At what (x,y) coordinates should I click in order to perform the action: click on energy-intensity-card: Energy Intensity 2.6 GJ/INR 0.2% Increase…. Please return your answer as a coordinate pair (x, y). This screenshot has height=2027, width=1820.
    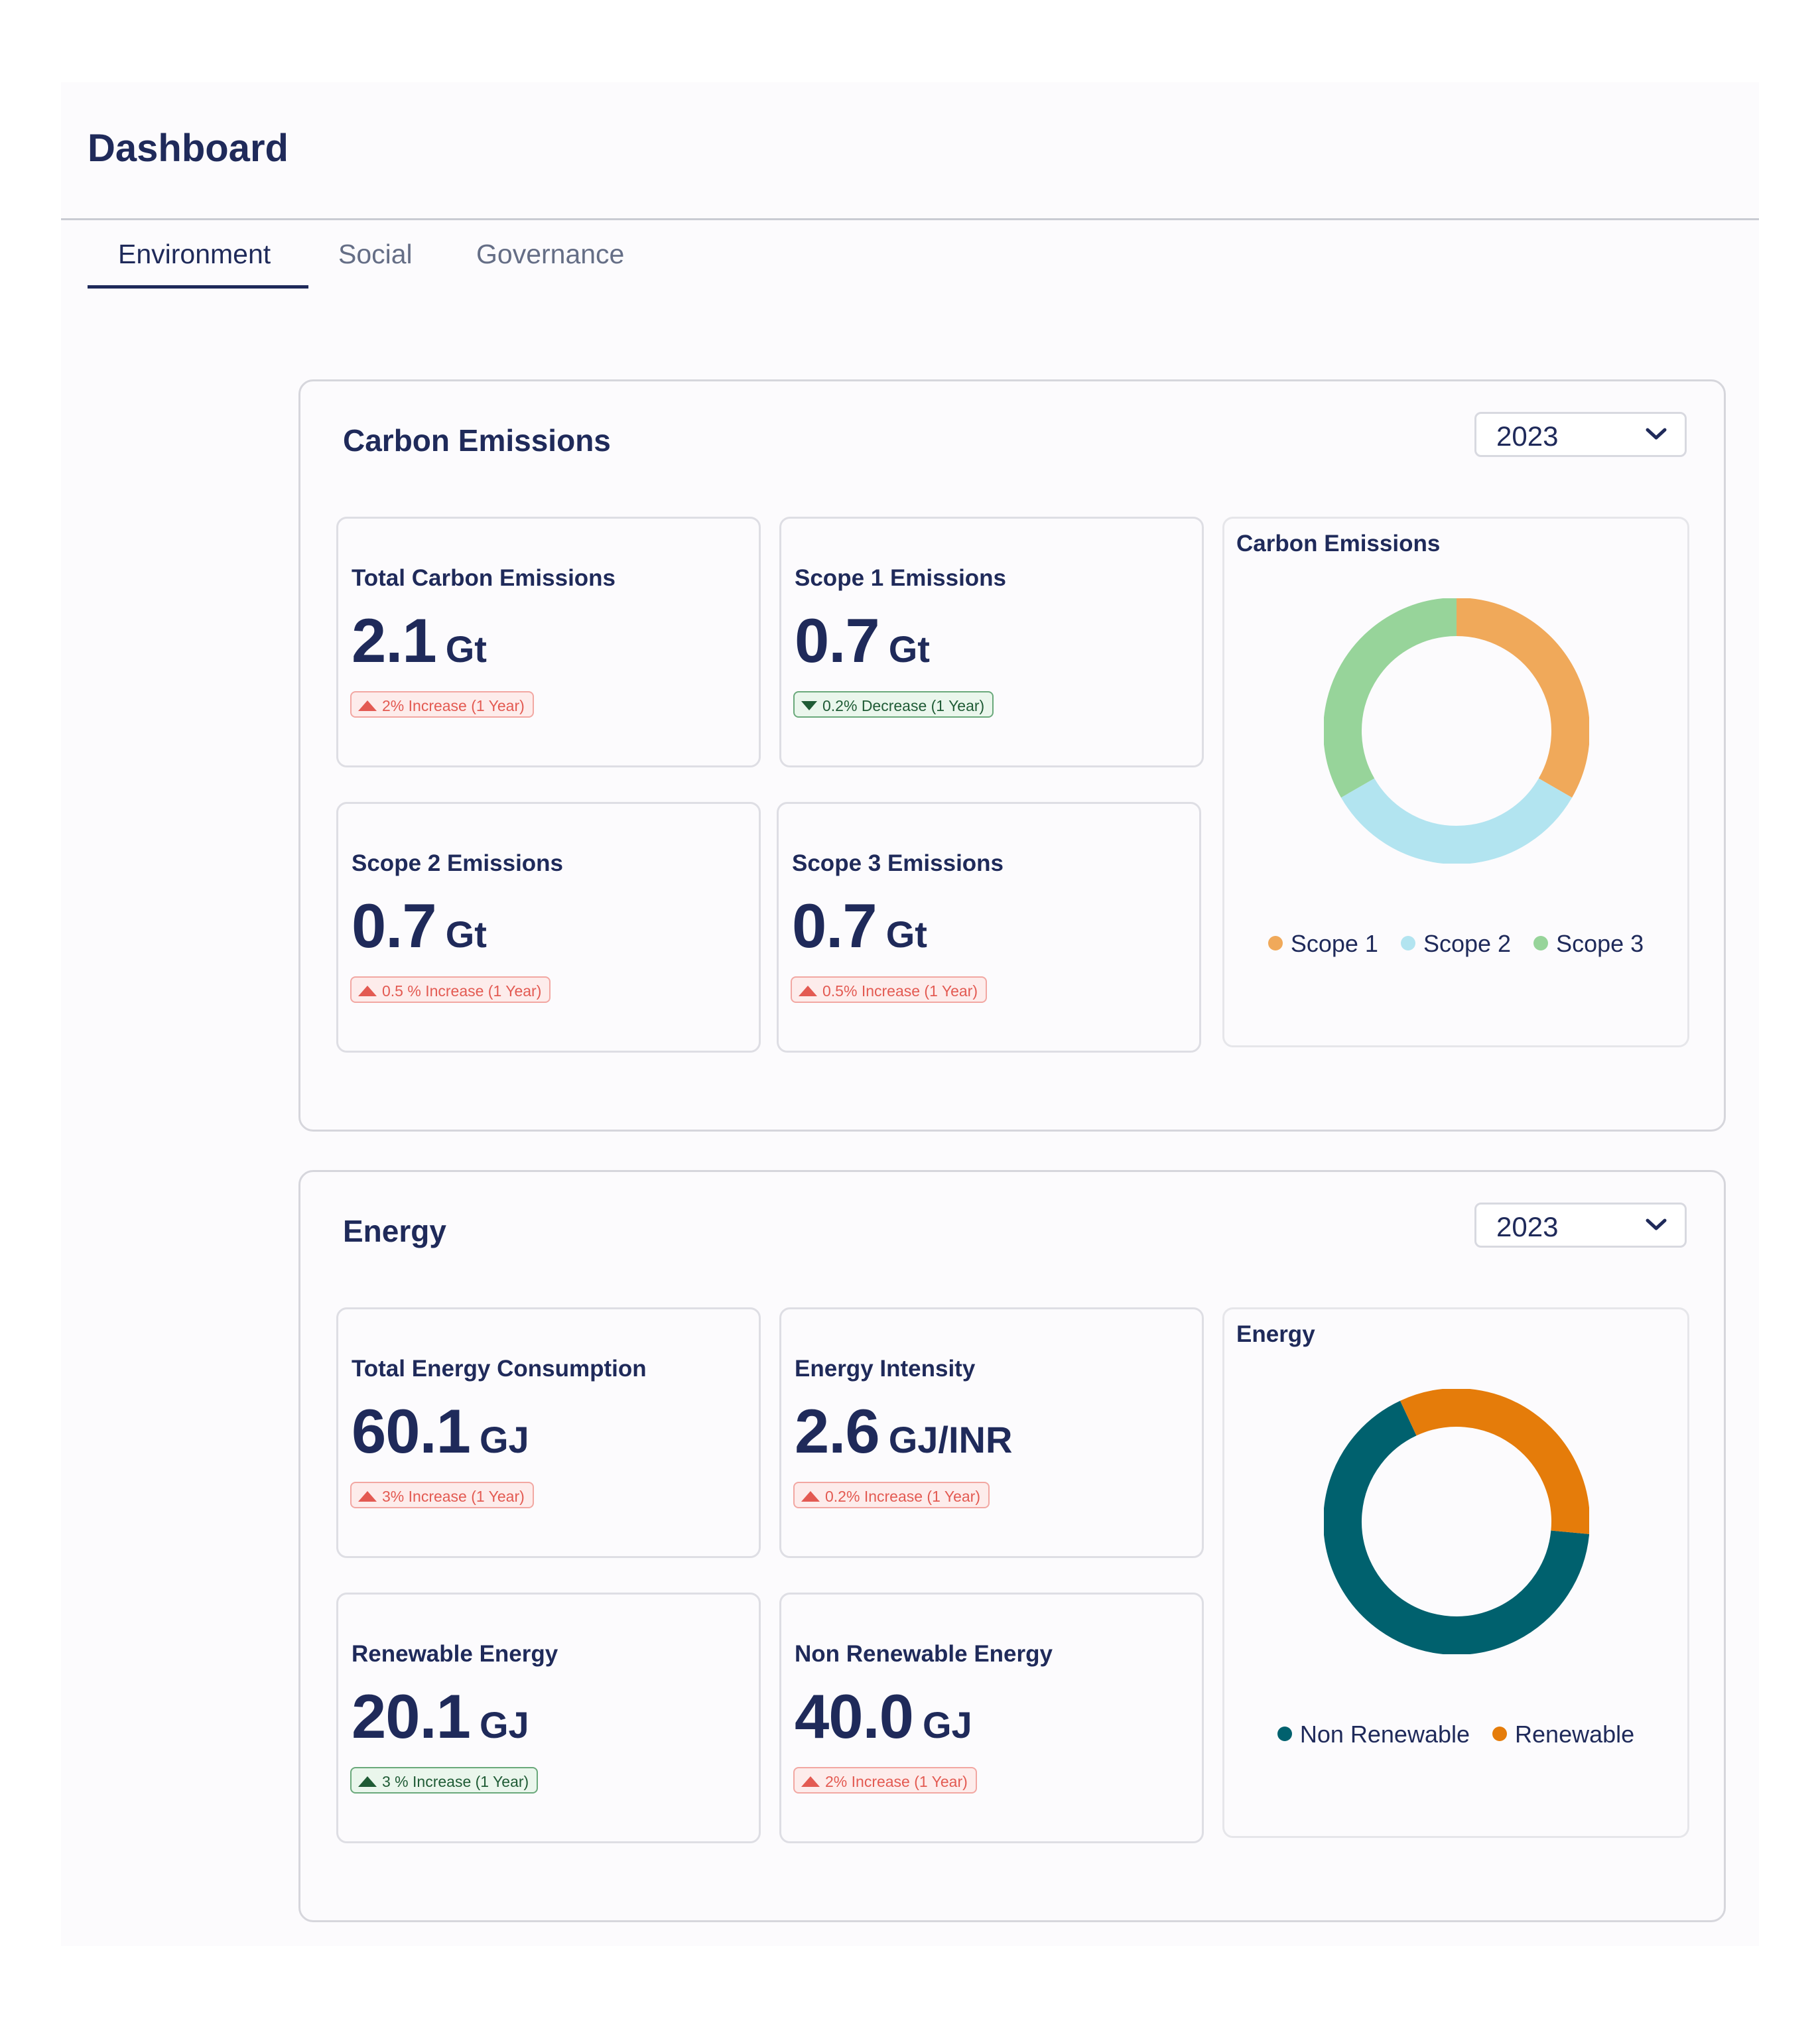
    Looking at the image, I should click on (991, 1432).